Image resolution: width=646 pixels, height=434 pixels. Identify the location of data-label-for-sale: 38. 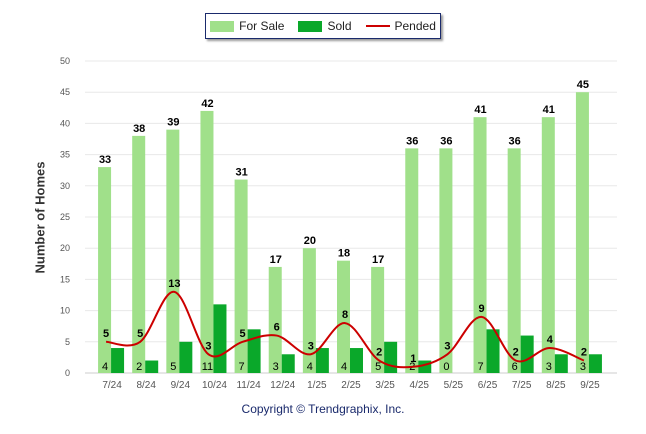
(139, 129).